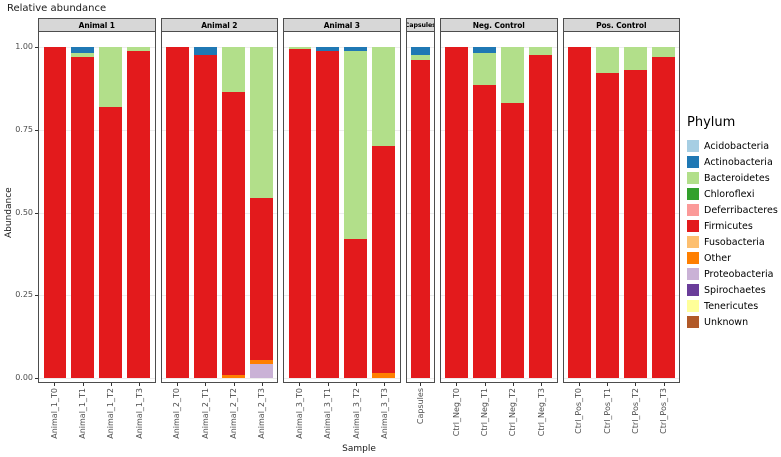  What do you see at coordinates (737, 146) in the screenshot?
I see `legend-label: Acidobacteria` at bounding box center [737, 146].